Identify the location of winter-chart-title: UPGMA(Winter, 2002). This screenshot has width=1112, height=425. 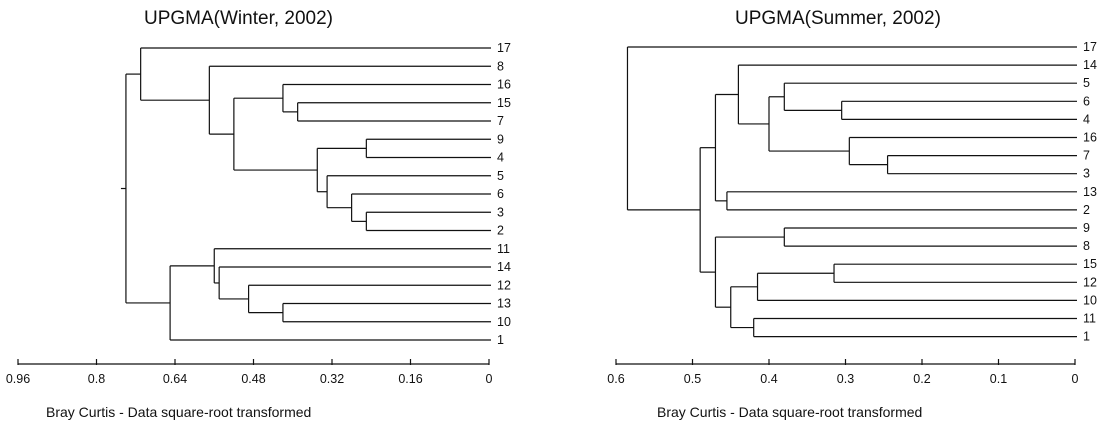
(238, 18).